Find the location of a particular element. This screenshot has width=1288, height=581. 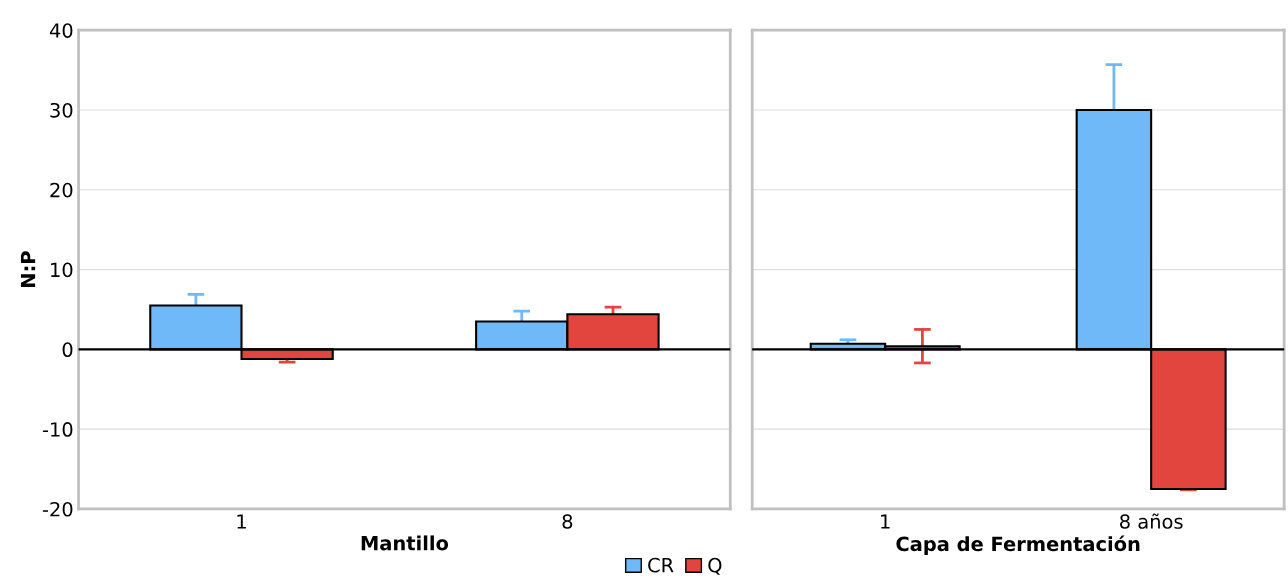

x-axis-title: Mantillo is located at coordinates (405, 543).